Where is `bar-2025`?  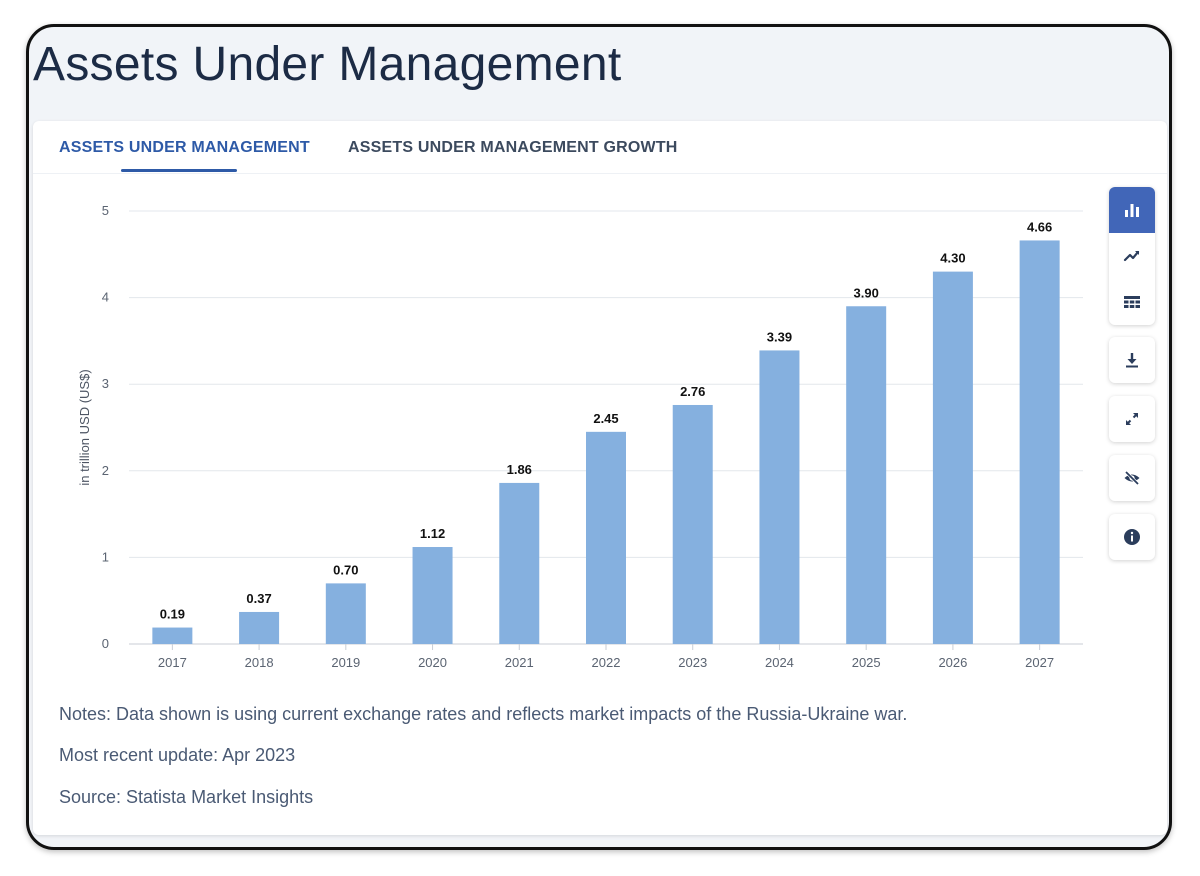 bar-2025 is located at coordinates (866, 475).